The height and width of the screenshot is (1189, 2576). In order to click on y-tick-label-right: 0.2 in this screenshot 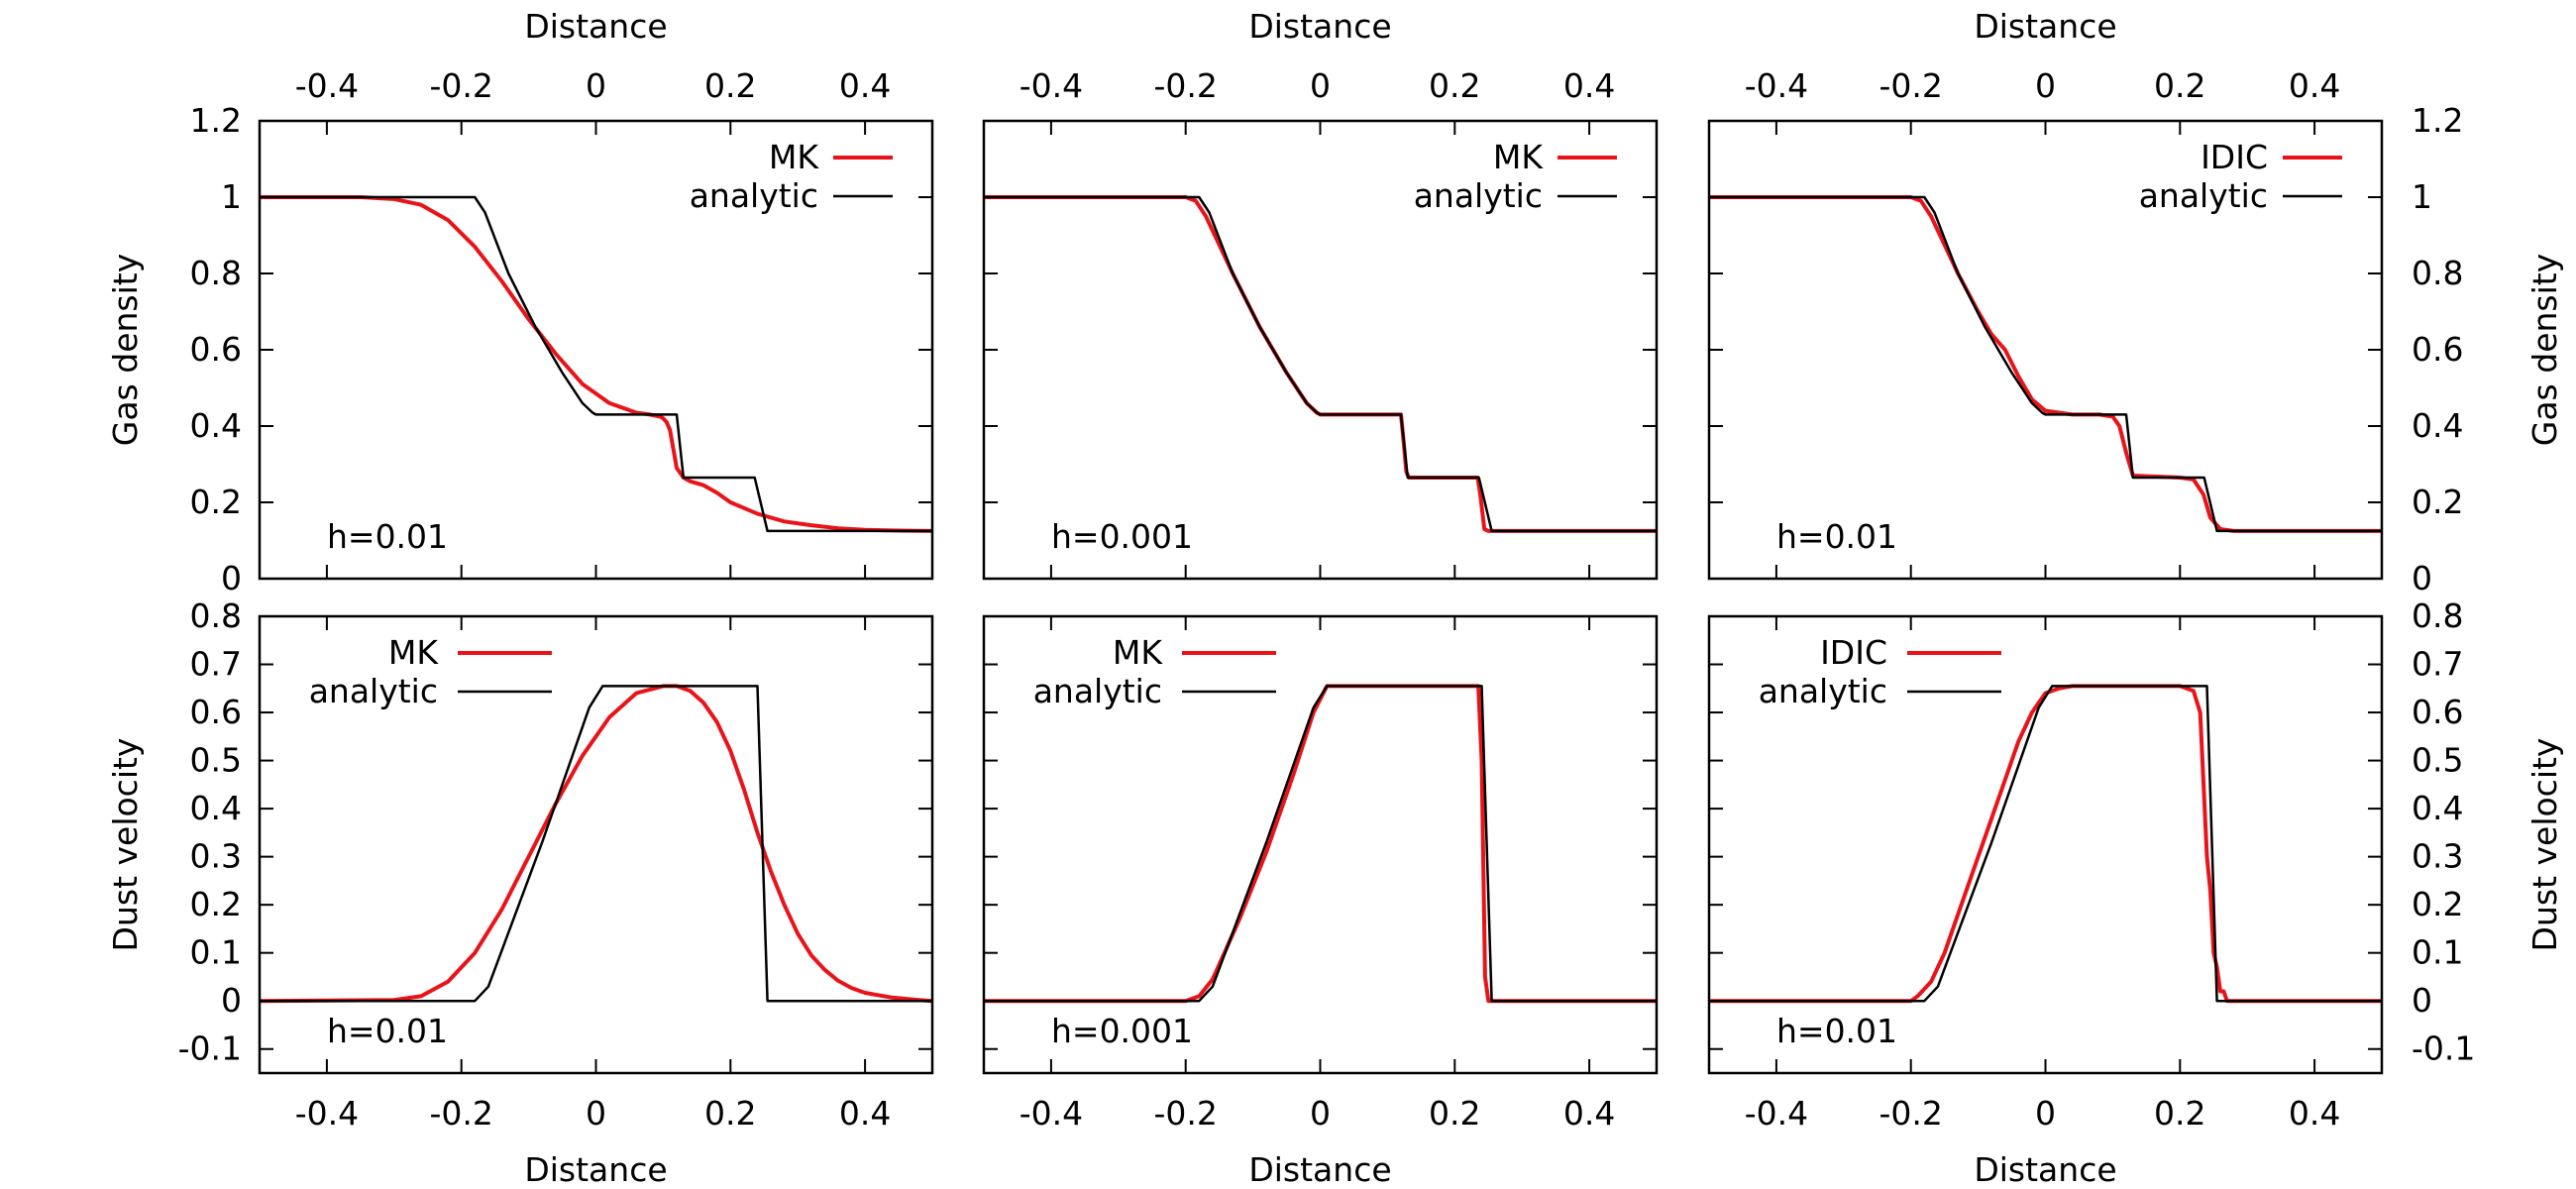, I will do `click(2437, 502)`.